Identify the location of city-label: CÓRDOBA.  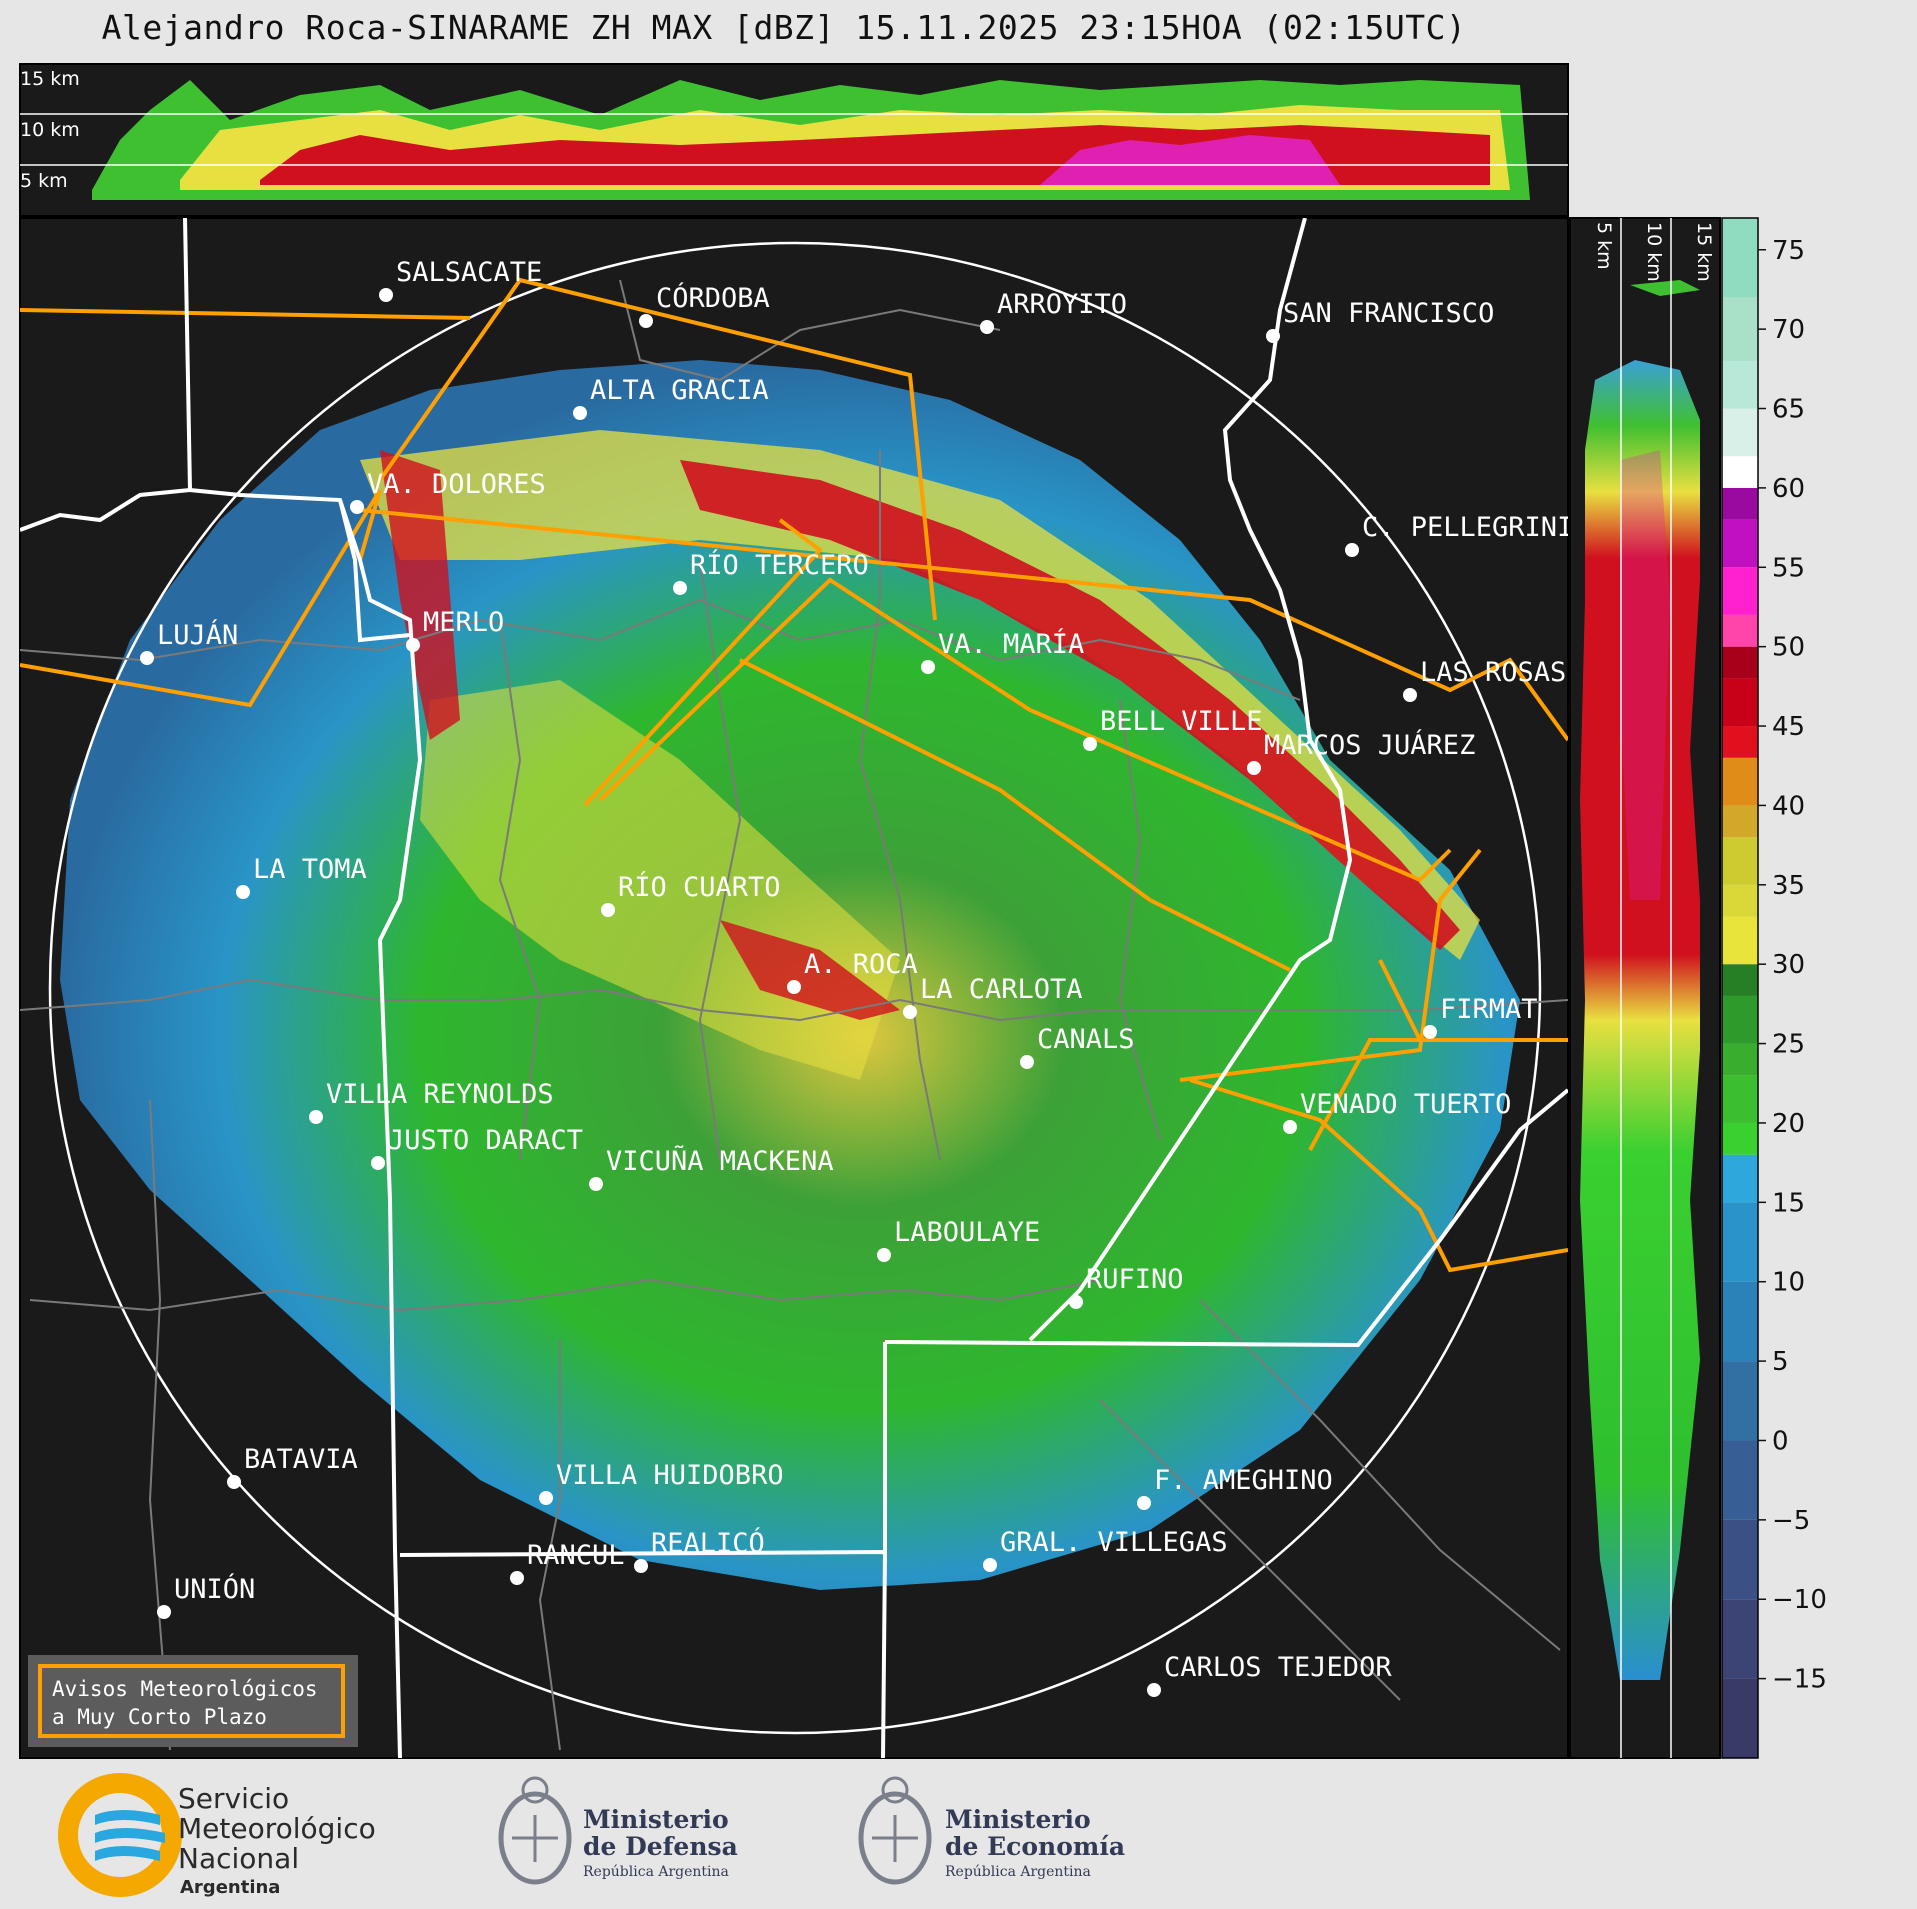
(713, 298).